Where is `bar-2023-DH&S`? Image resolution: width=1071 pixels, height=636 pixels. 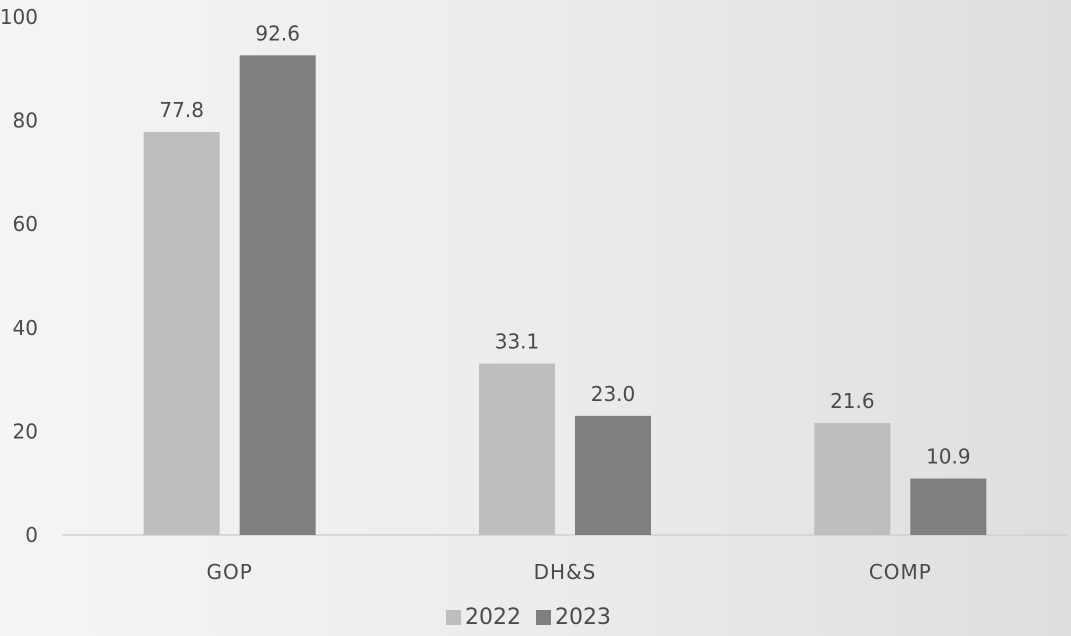
bar-2023-DH&S is located at coordinates (613, 475).